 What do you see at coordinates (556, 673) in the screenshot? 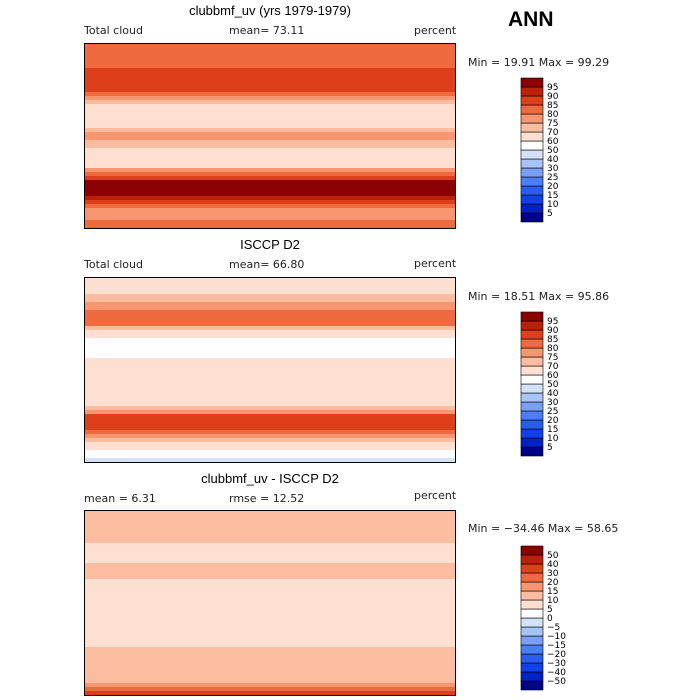
I see `colorbar-tick-label: −40` at bounding box center [556, 673].